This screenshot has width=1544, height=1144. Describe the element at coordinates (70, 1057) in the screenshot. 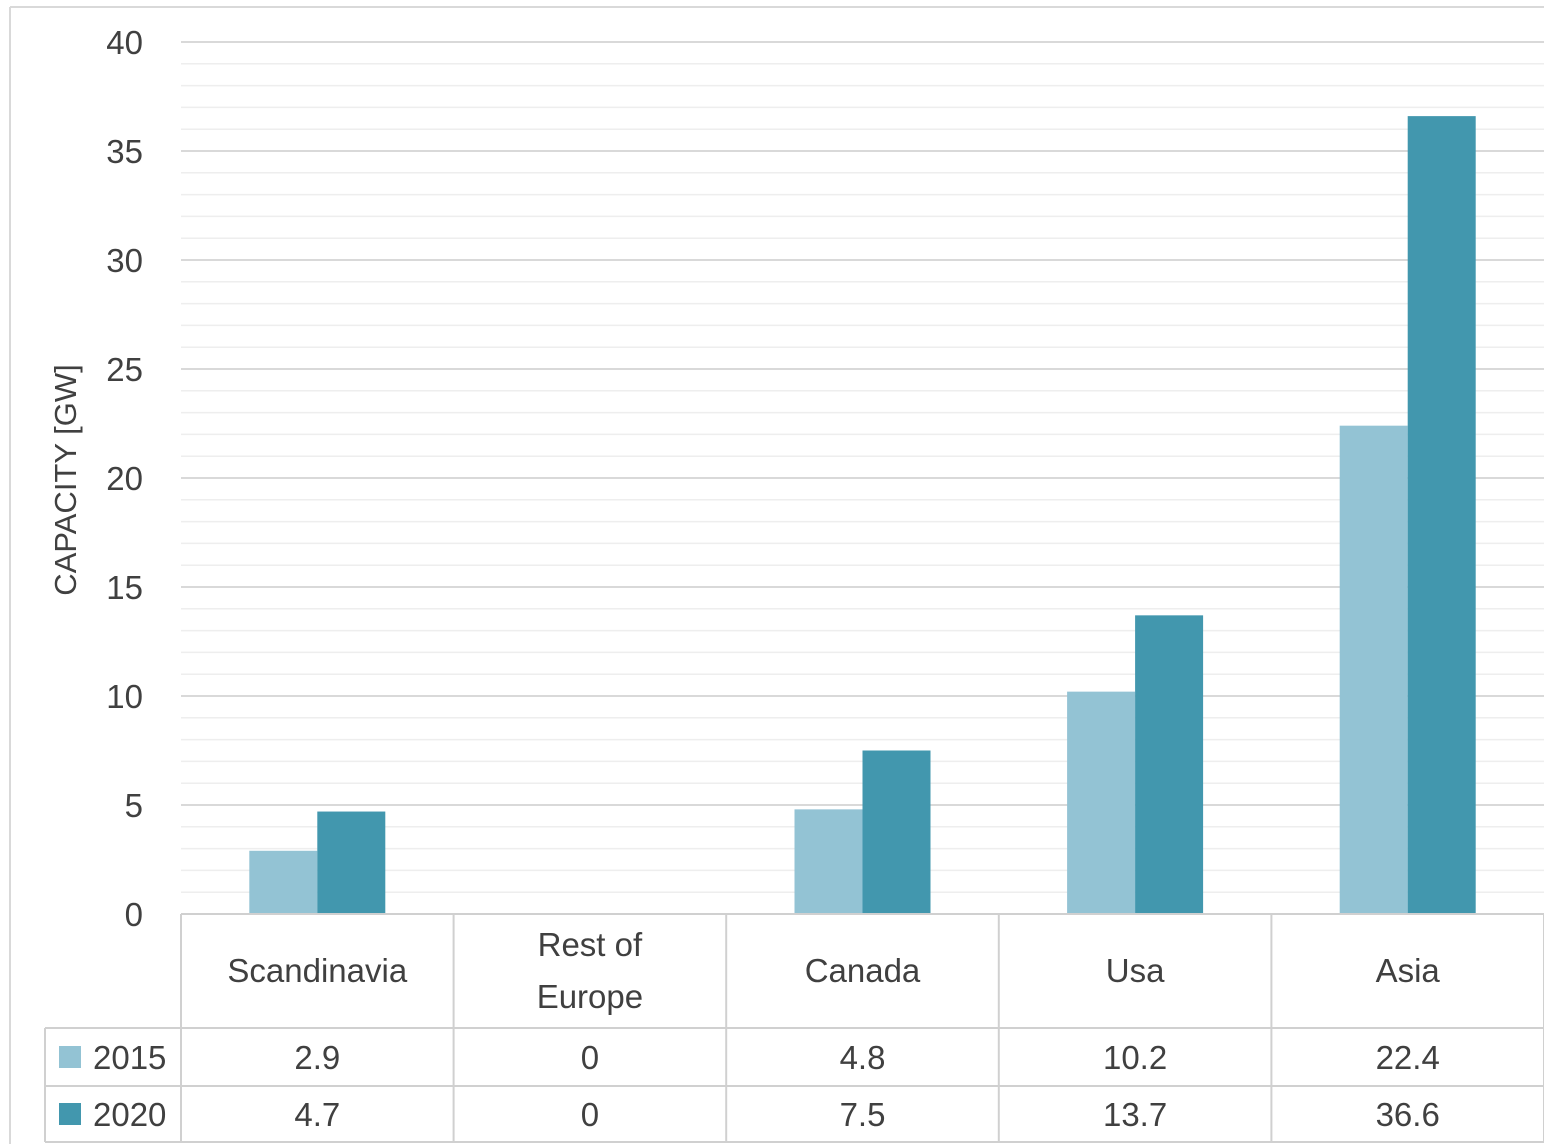

I see `legend-swatch-2015` at that location.